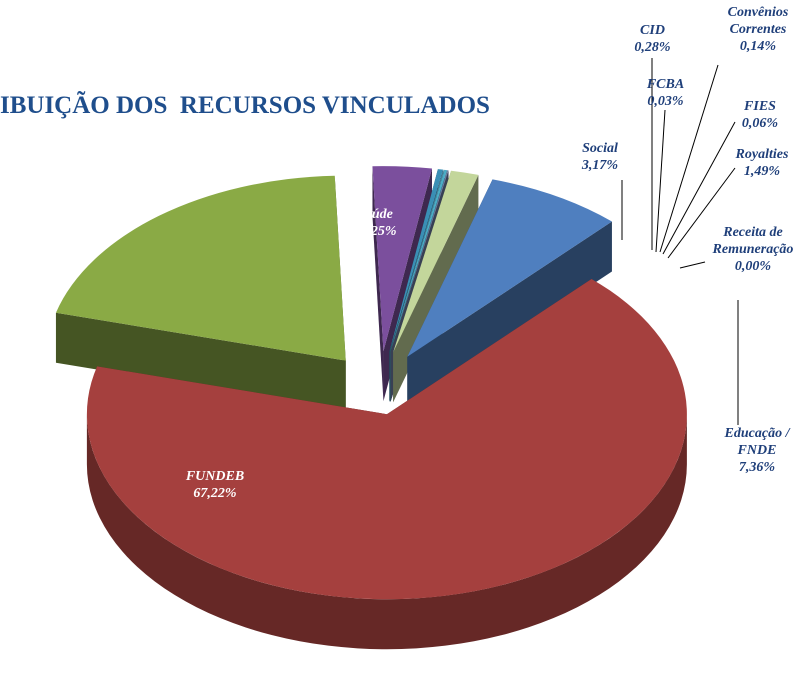  What do you see at coordinates (600, 157) in the screenshot?
I see `data-label: Social 3,17%` at bounding box center [600, 157].